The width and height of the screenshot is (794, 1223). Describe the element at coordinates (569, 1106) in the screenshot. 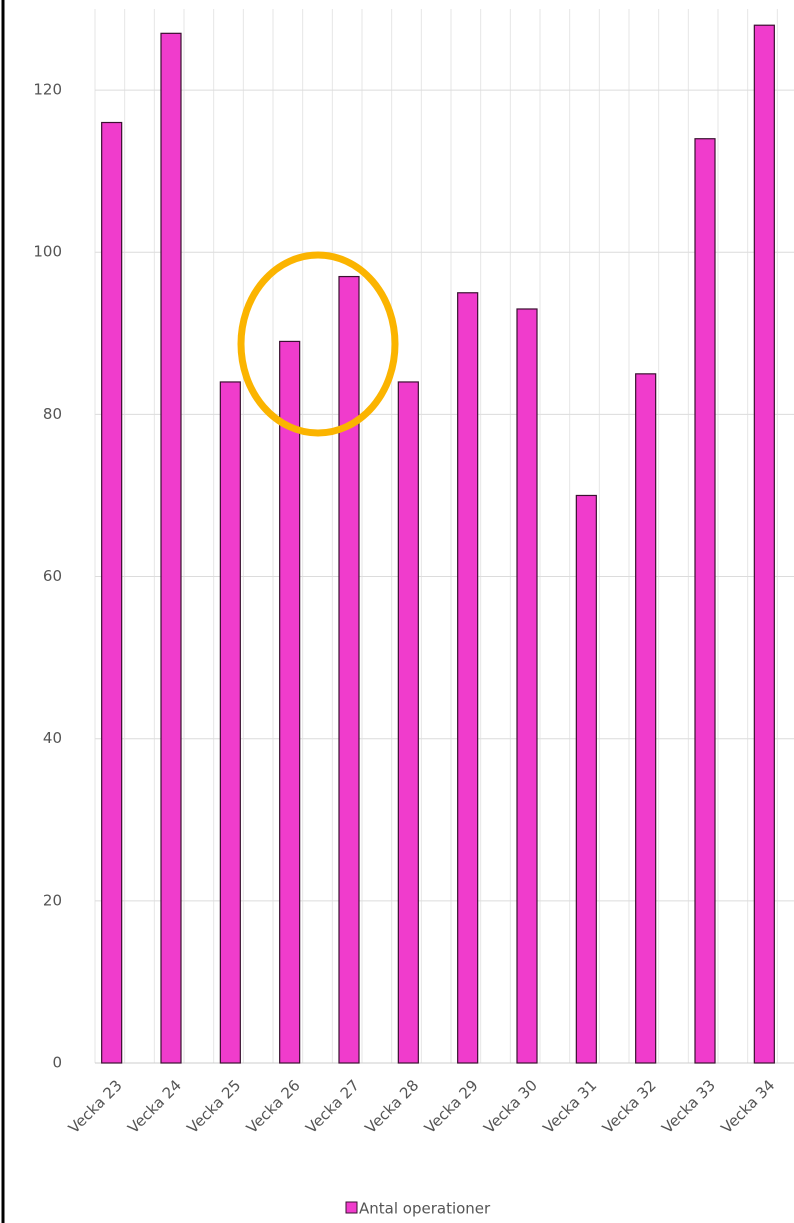

I see `x-tick-label: Vecka 31` at that location.